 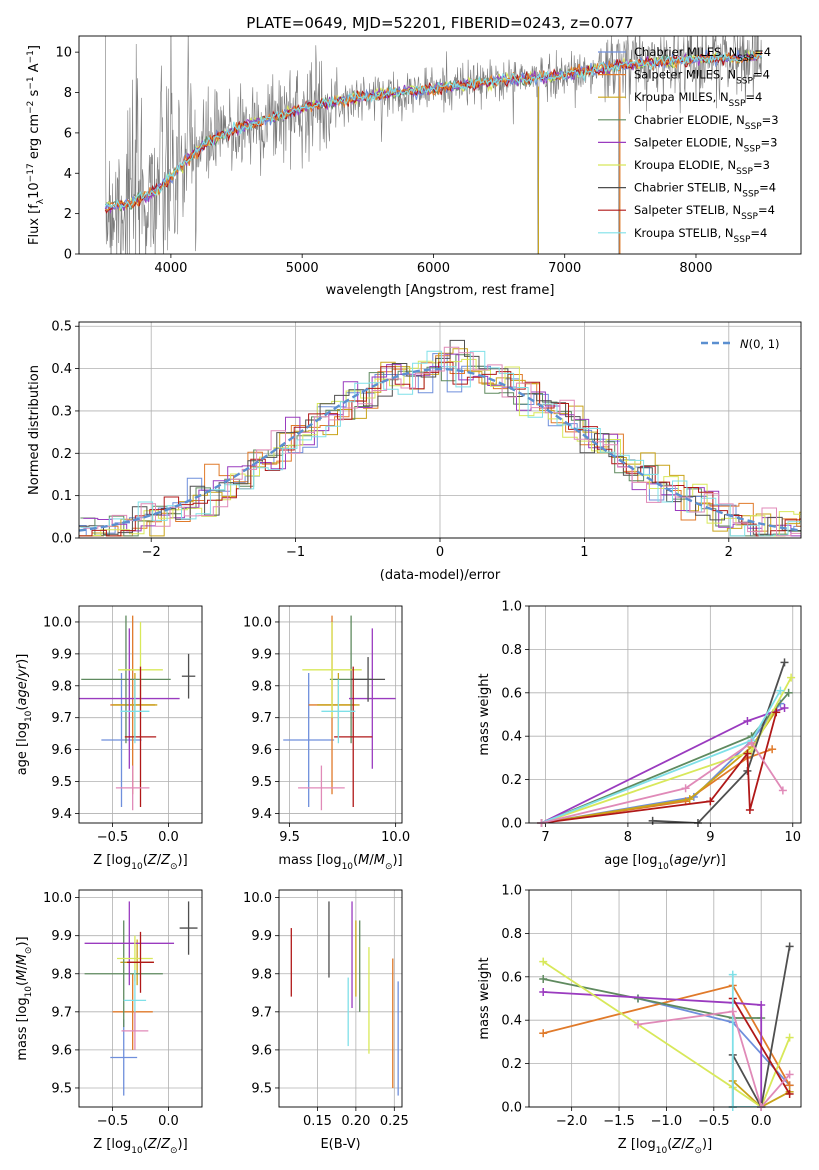 I want to click on x-tick-label: 8, so click(x=628, y=837).